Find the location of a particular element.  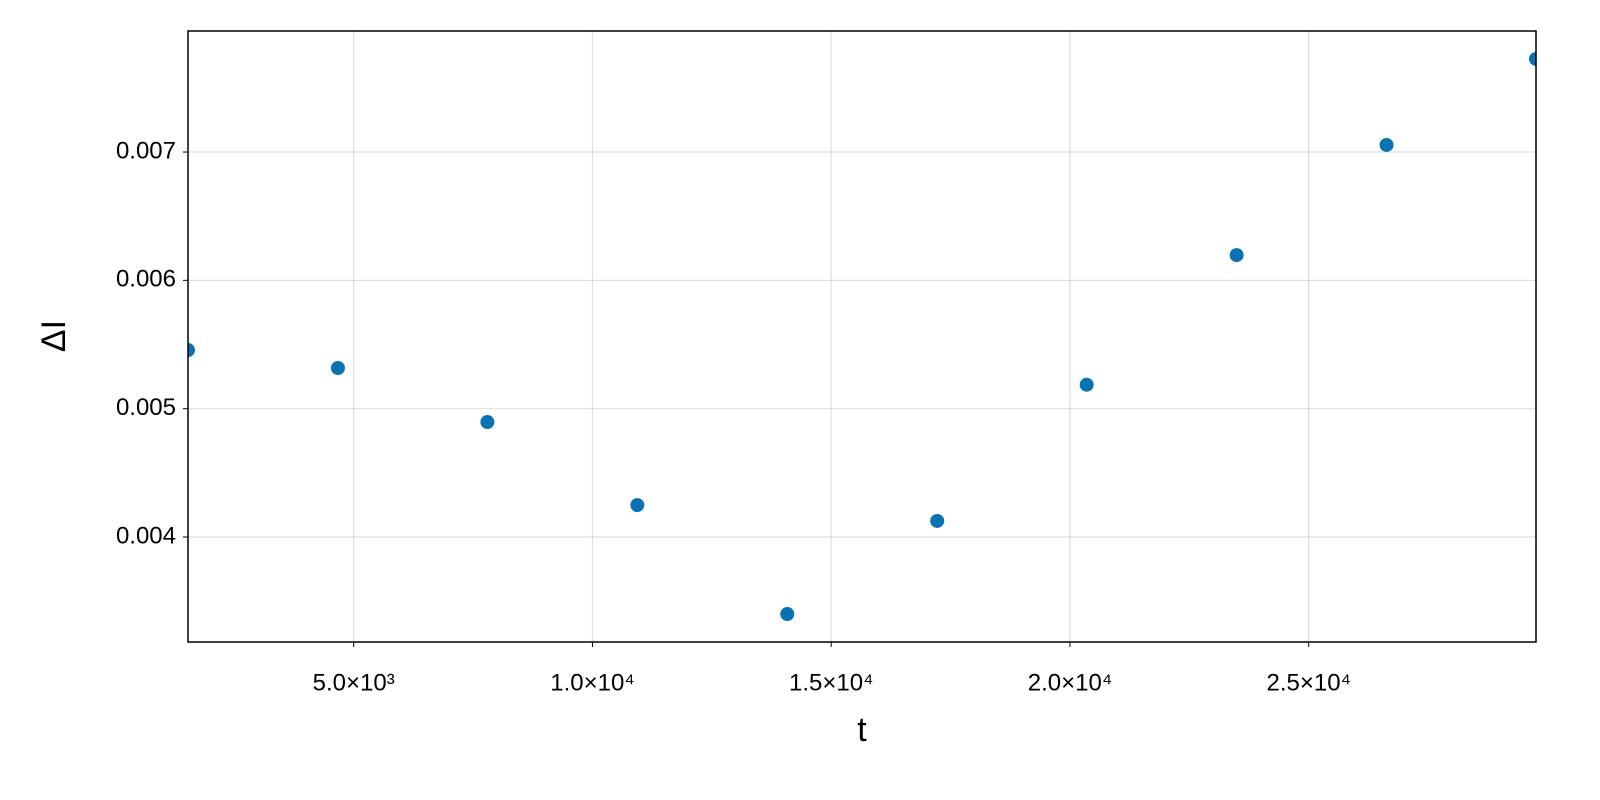

x-tick-label: 2.5×10⁴ is located at coordinates (1309, 682).